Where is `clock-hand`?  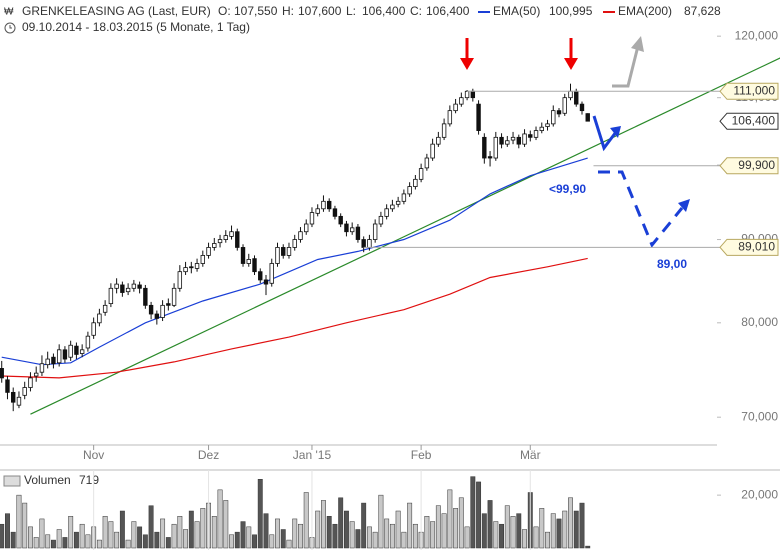
clock-hand is located at coordinates (10, 27).